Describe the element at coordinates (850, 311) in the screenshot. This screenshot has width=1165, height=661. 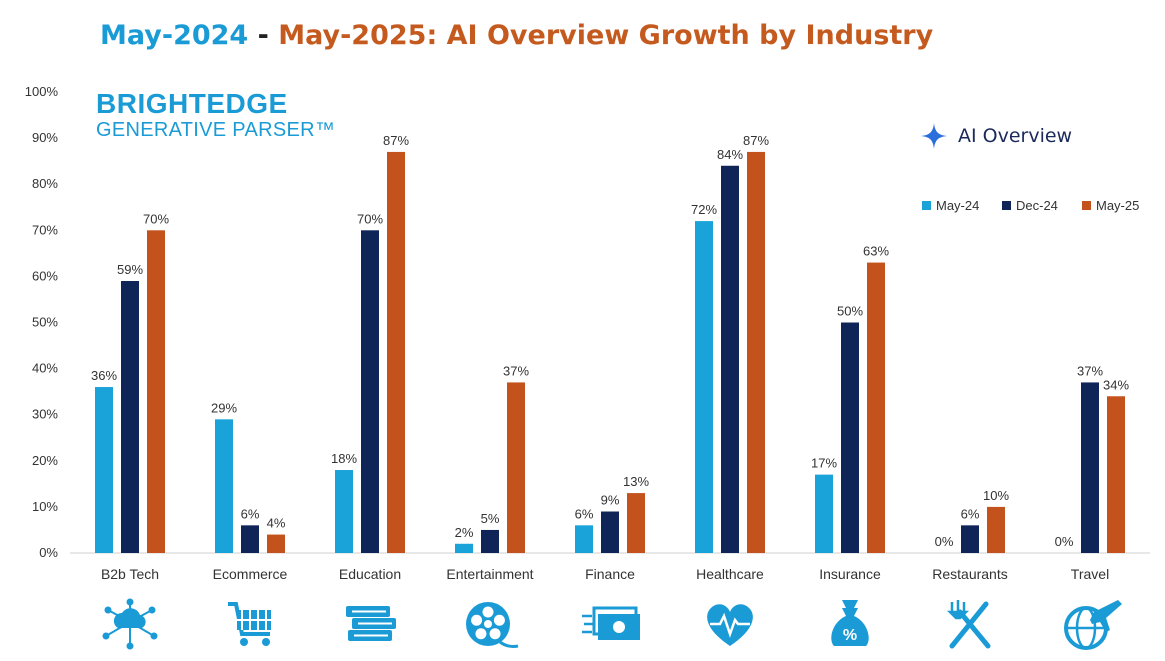
I see `data-label: 50%` at that location.